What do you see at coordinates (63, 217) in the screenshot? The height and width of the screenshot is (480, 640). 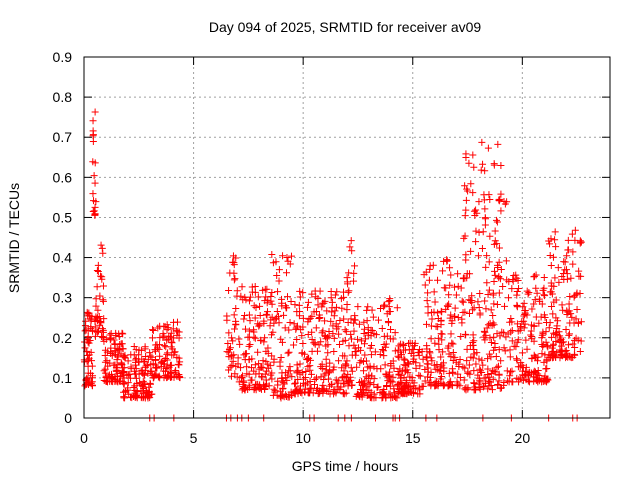 I see `y-tick-label: 0.5` at bounding box center [63, 217].